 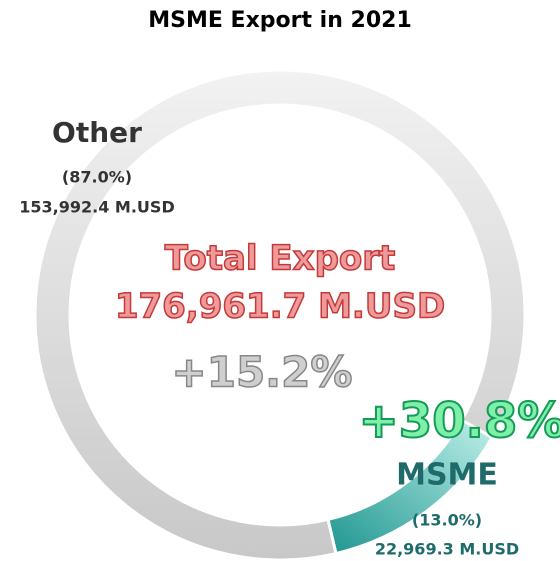 I want to click on amount-label: 153,992.4 M.USD, so click(x=96, y=207).